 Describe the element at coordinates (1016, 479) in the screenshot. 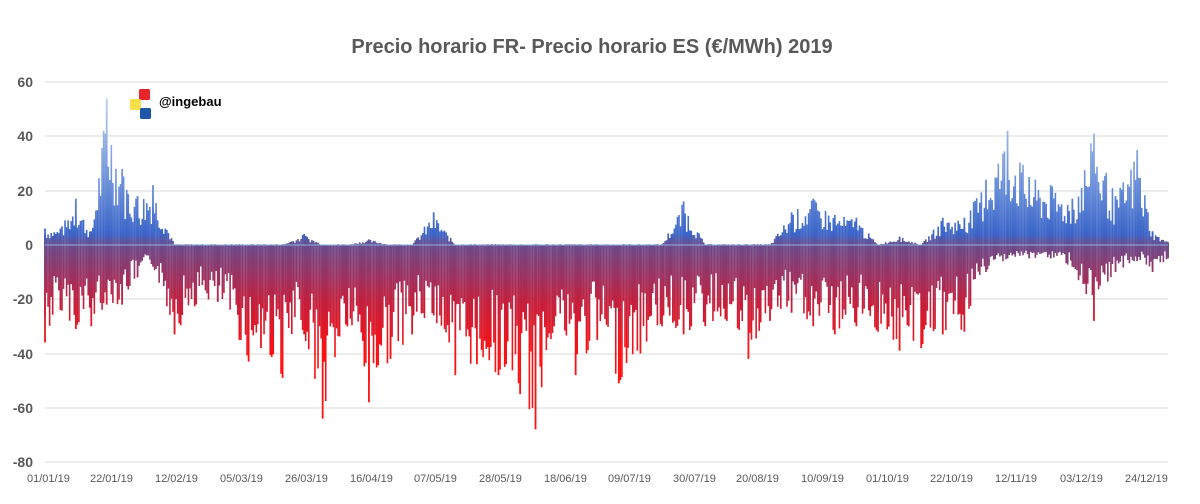

I see `x-tick-label: 12/11/19` at that location.